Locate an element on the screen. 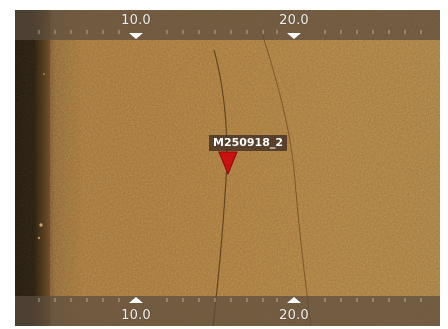 This screenshot has height=329, width=448. bottom-range-scale: 10.0 20.0 is located at coordinates (227, 311).